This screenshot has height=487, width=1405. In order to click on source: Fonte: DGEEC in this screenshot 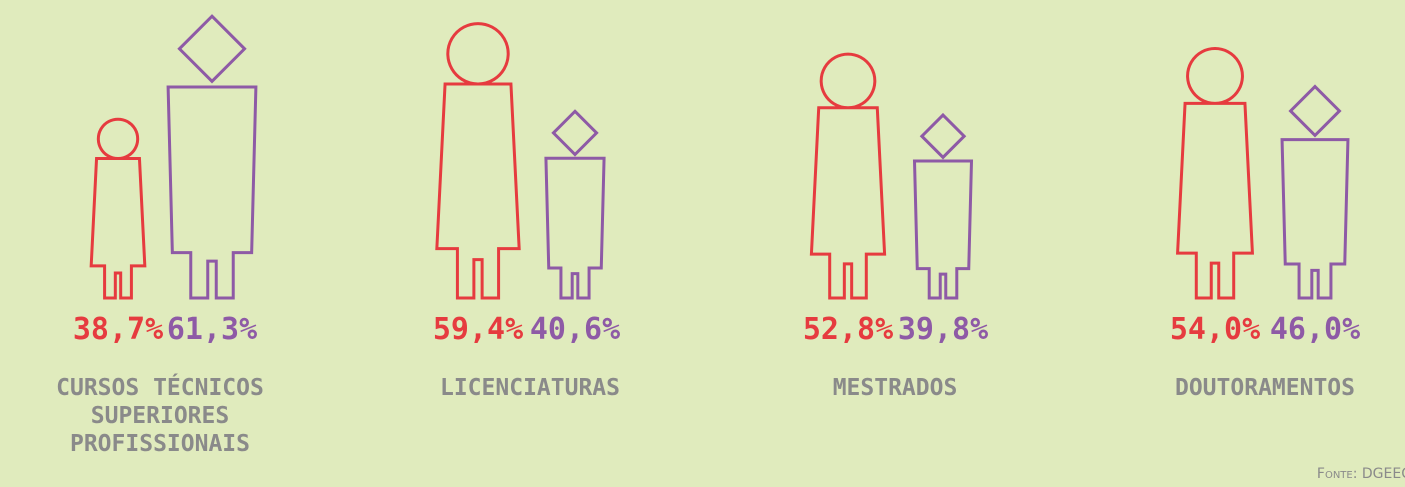, I will do `click(1360, 474)`.